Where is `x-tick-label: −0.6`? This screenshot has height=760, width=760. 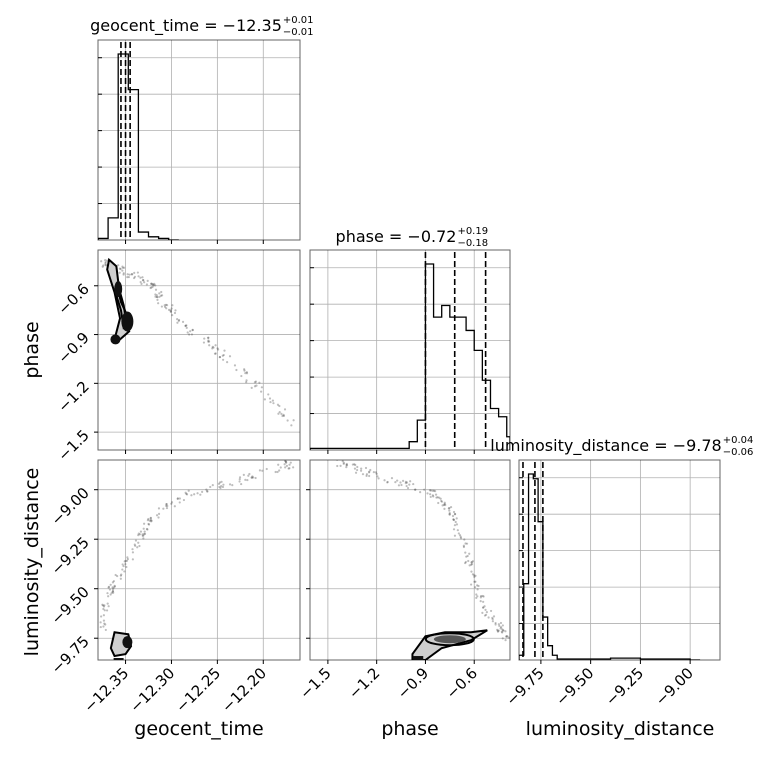
x-tick-label: −0.6 is located at coordinates (462, 683).